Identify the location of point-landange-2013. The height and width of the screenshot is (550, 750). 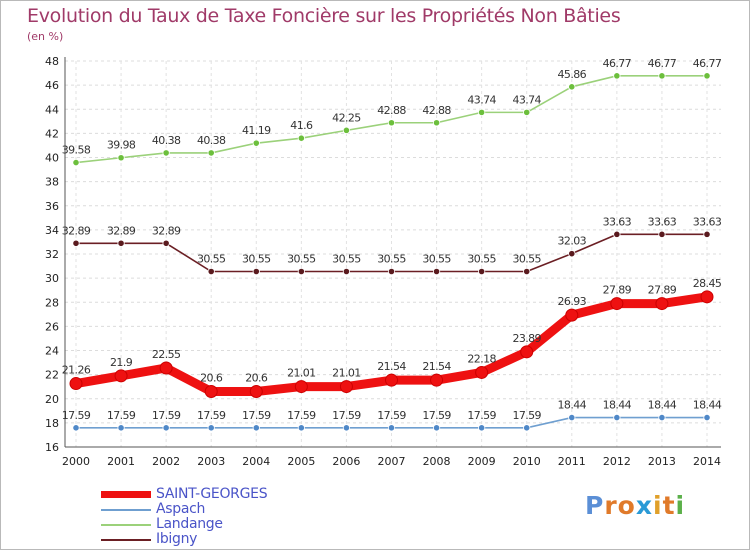
(662, 76).